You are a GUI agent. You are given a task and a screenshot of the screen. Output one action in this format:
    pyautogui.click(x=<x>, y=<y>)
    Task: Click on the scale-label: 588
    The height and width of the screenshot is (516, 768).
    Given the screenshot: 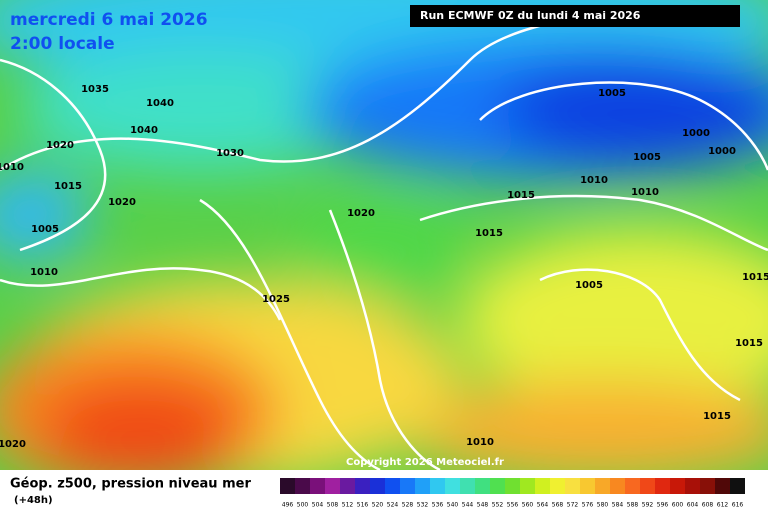 What is the action you would take?
    pyautogui.click(x=633, y=505)
    